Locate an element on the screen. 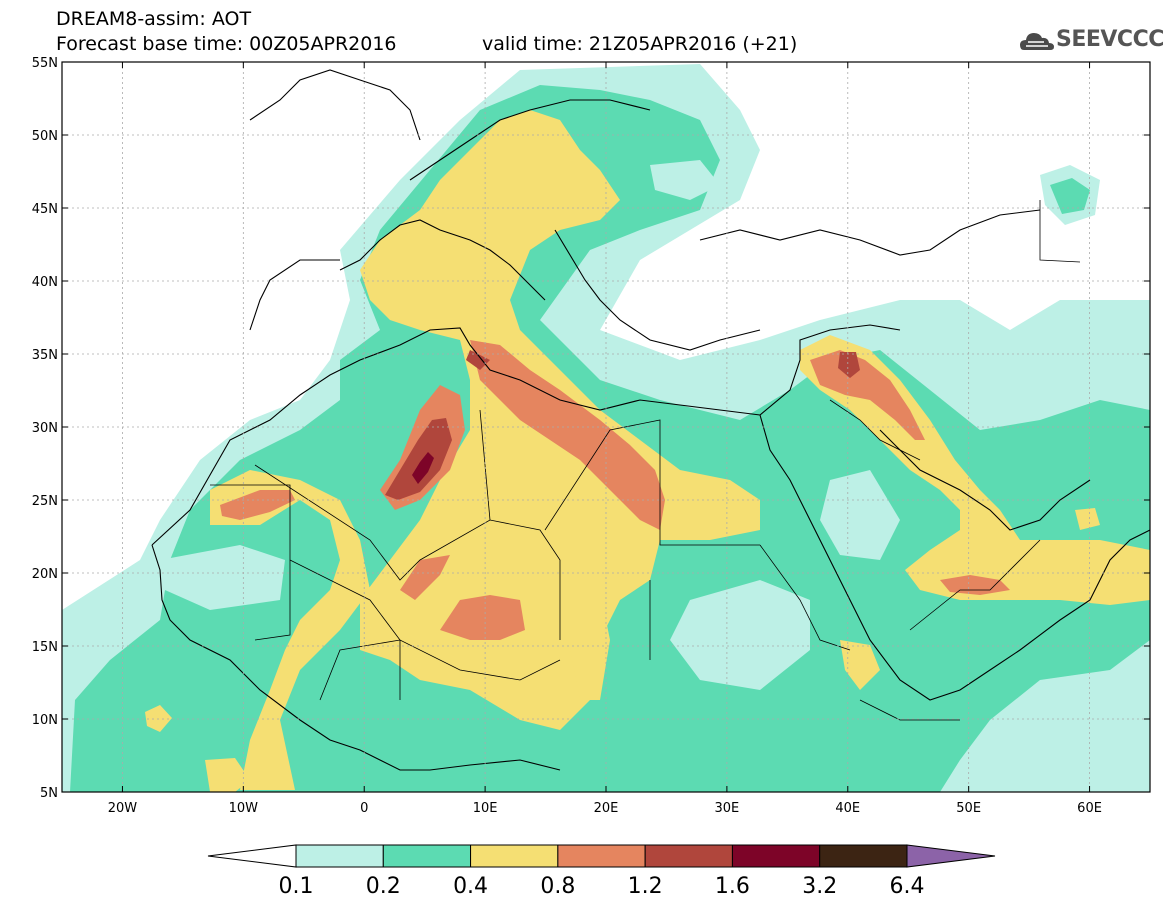 The image size is (1165, 905). logo-text: SEEVCCC is located at coordinates (1110, 39).